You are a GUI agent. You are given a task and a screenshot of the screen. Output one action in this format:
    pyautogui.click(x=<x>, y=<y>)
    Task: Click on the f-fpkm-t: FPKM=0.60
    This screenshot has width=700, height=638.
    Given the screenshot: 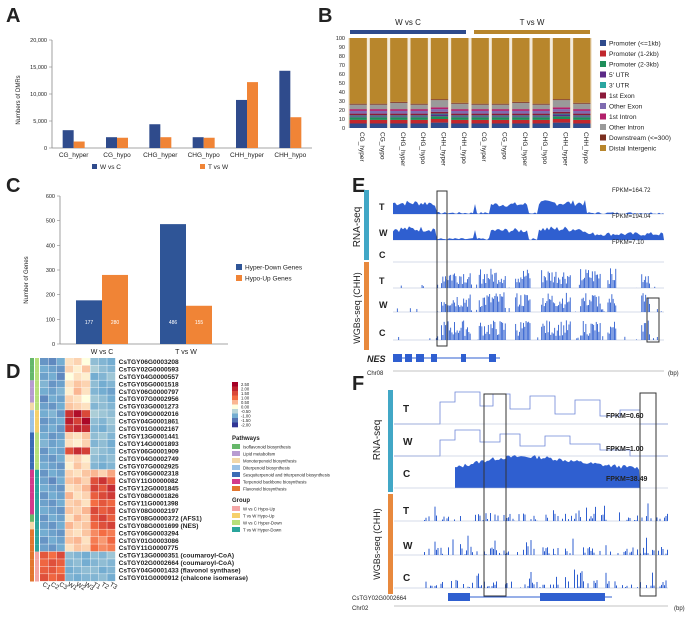 What is the action you would take?
    pyautogui.click(x=625, y=416)
    